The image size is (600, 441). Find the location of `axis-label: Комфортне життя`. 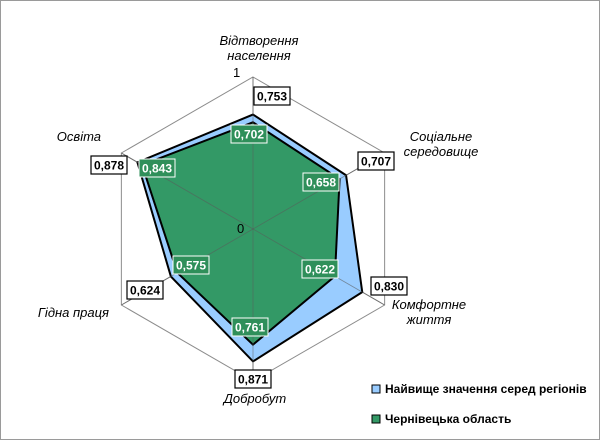

axis-label: Комфортне життя is located at coordinates (429, 312).